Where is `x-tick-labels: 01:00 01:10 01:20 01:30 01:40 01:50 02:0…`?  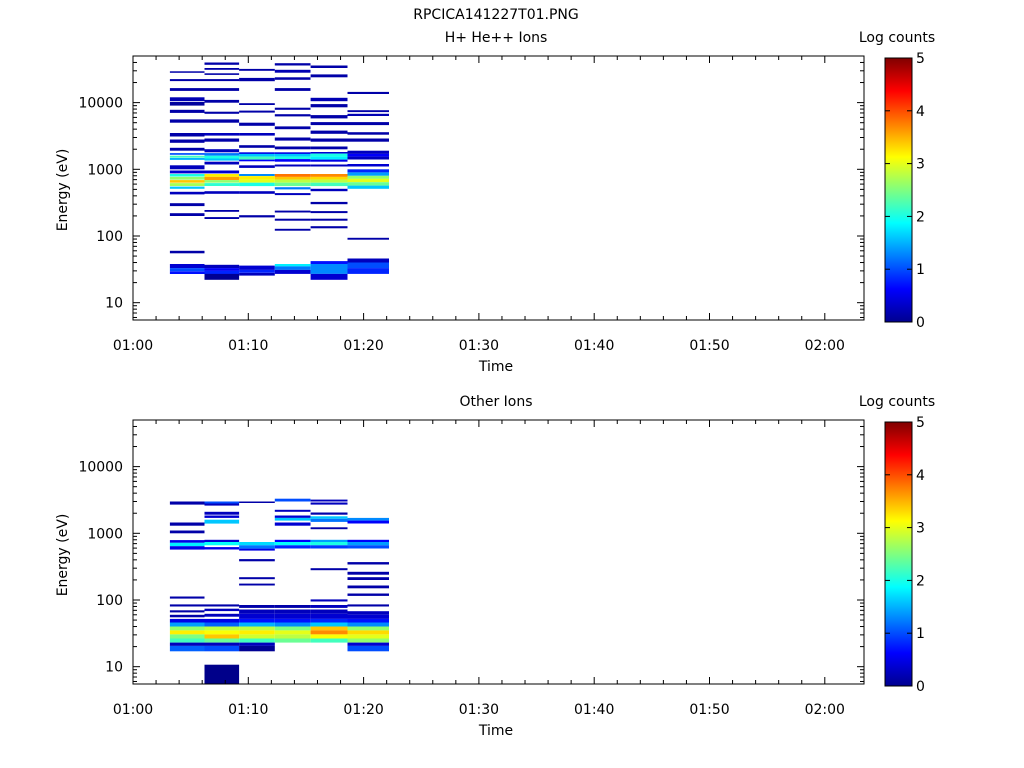 x-tick-labels: 01:00 01:10 01:20 01:30 01:40 01:50 02:0… is located at coordinates (479, 710).